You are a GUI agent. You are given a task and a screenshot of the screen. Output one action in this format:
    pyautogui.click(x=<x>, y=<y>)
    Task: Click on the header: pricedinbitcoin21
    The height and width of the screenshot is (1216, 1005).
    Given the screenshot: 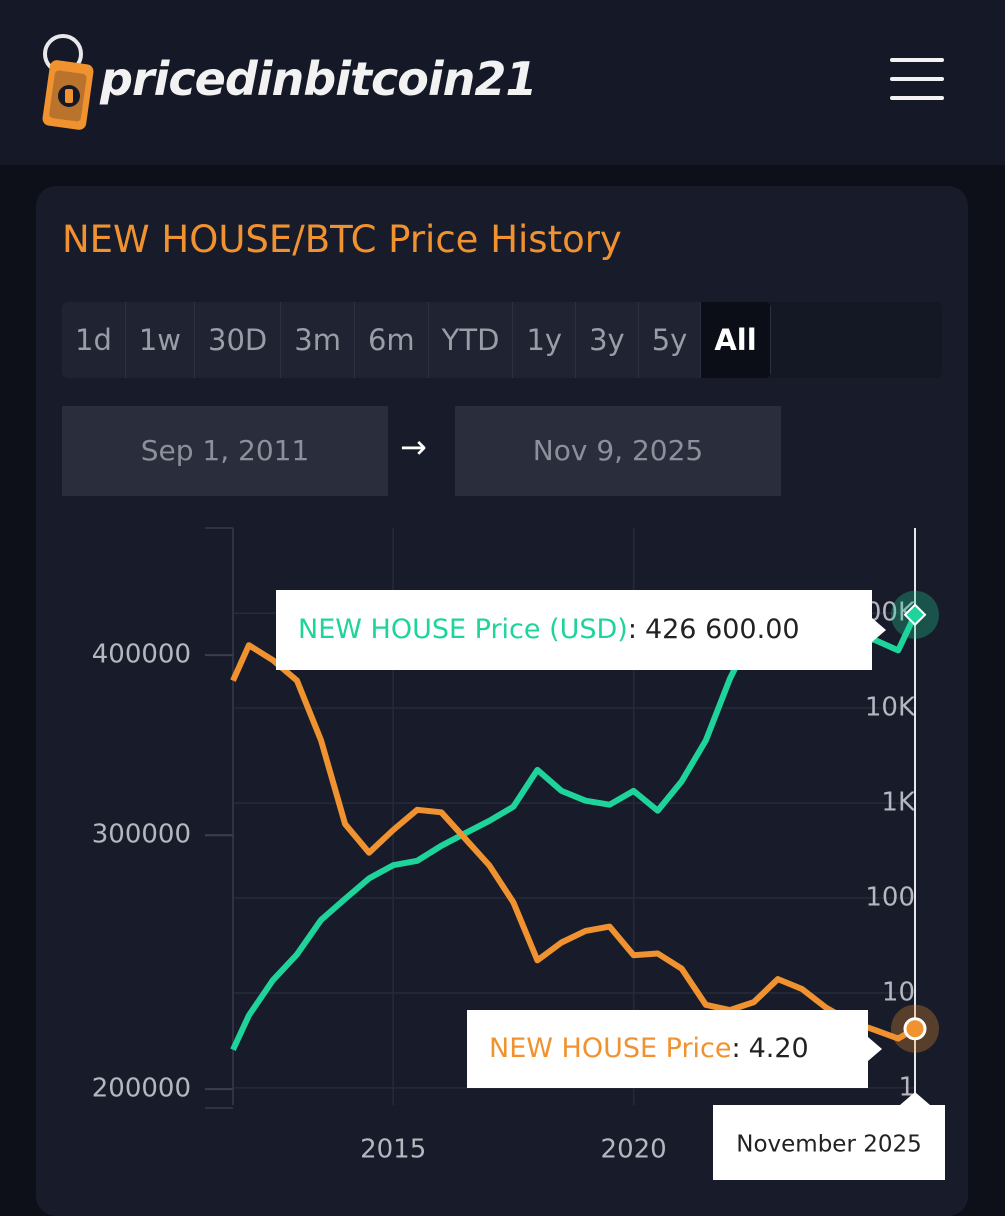 What is the action you would take?
    pyautogui.click(x=502, y=82)
    